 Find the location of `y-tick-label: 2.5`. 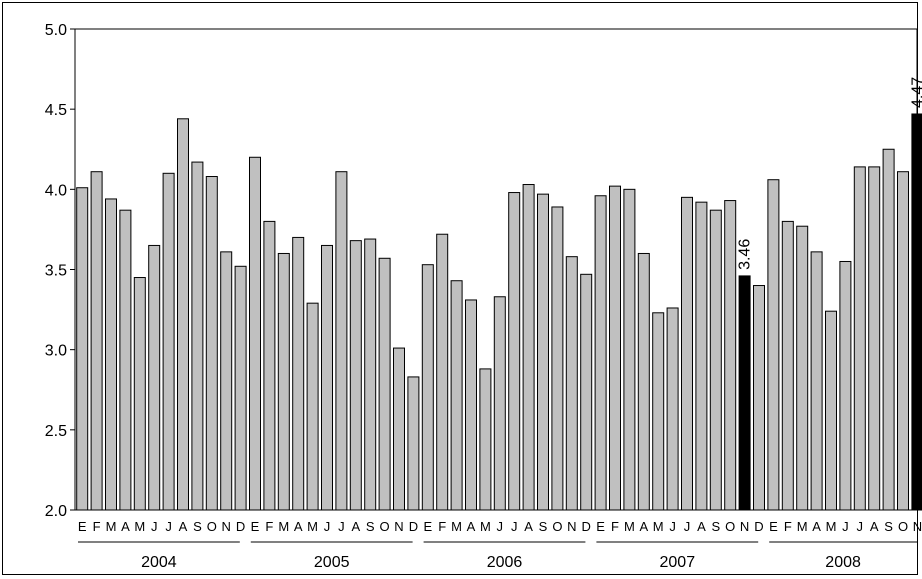

y-tick-label: 2.5 is located at coordinates (56, 431).